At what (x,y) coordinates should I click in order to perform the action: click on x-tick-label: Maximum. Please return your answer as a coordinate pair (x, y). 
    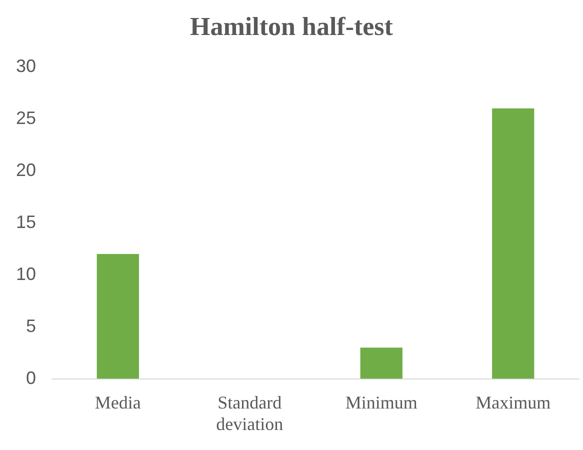
    Looking at the image, I should click on (513, 402).